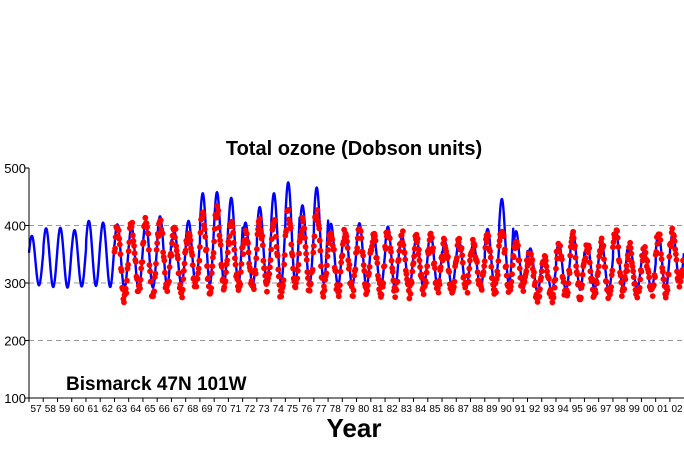 This screenshot has height=450, width=684. I want to click on x-tick-label: 80, so click(364, 409).